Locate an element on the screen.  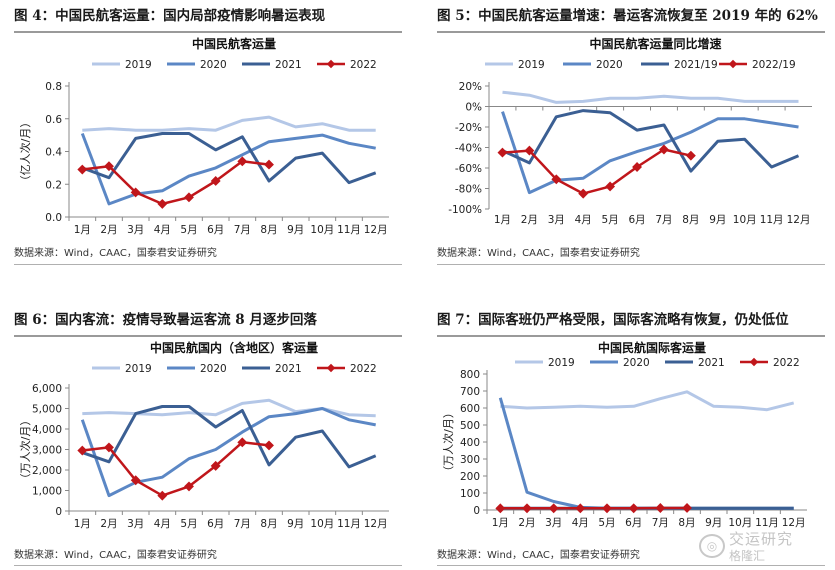
y-tick-label: 0.8 is located at coordinates (53, 87).